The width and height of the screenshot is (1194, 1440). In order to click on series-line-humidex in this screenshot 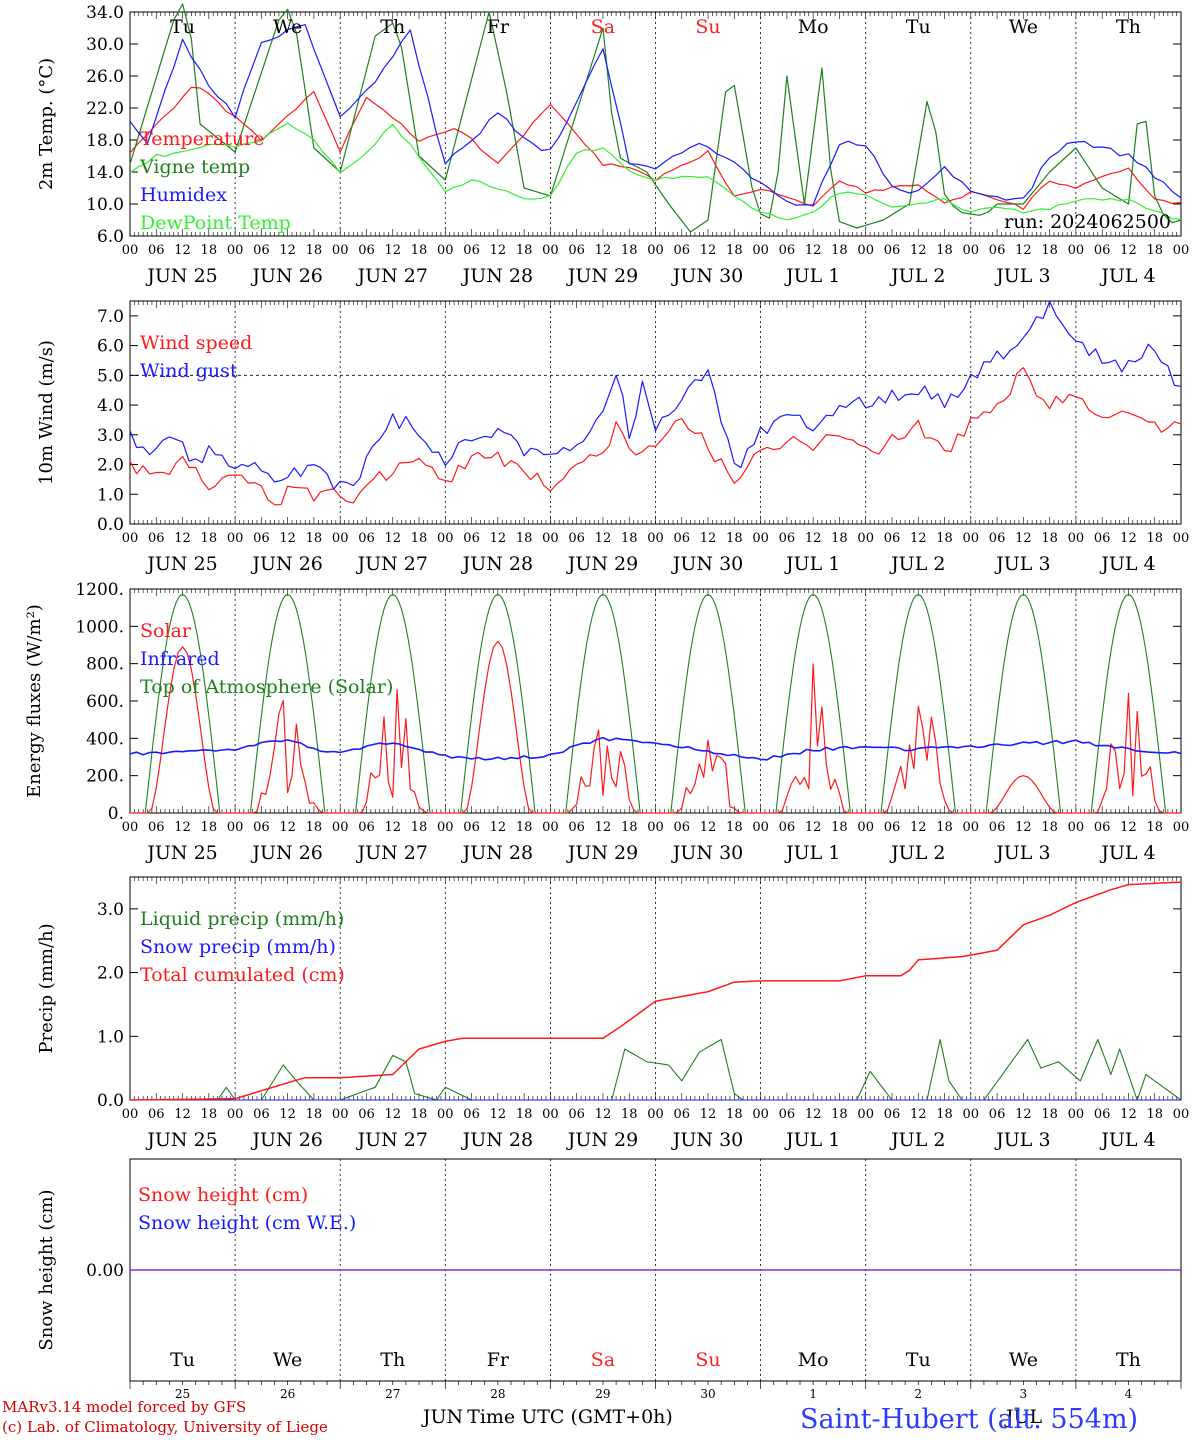, I will do `click(655, 115)`.